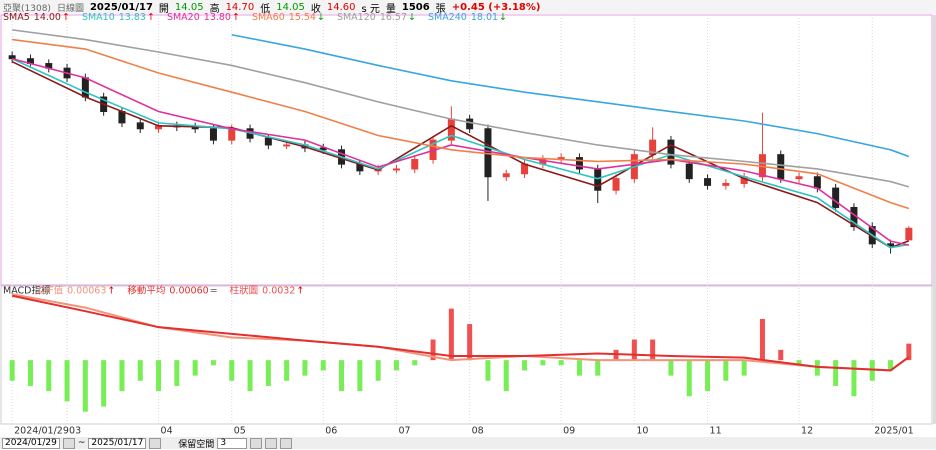 The width and height of the screenshot is (936, 450). Describe the element at coordinates (716, 431) in the screenshot. I see `x-tick-label: 11` at that location.